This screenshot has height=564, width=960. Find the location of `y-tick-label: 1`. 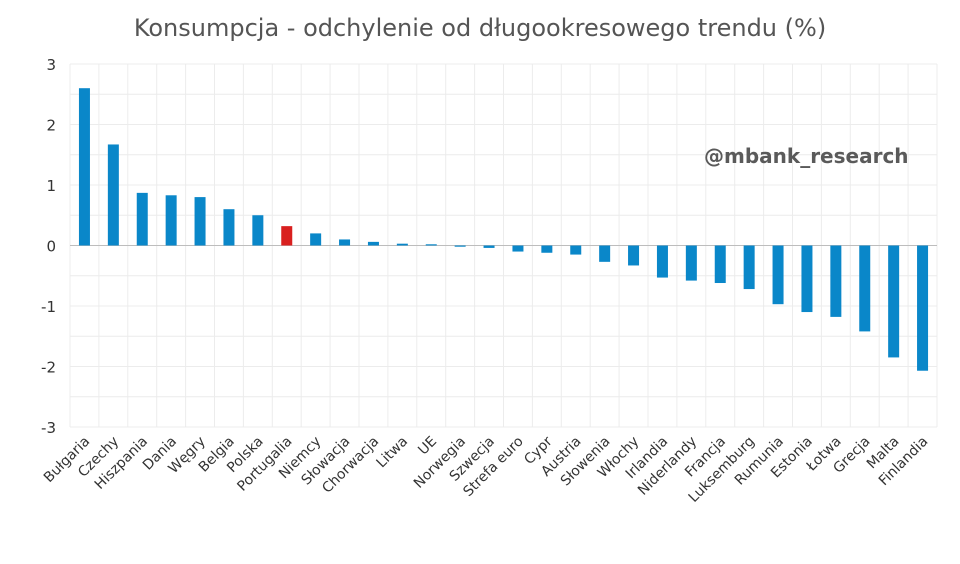

y-tick-label: 1 is located at coordinates (51, 186).